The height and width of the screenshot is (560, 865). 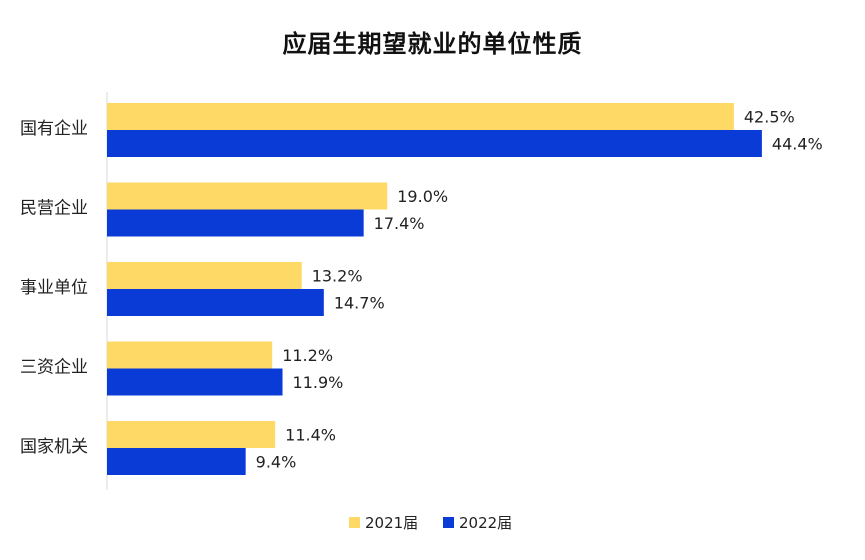 What do you see at coordinates (54, 447) in the screenshot?
I see `category-label: 国家机关` at bounding box center [54, 447].